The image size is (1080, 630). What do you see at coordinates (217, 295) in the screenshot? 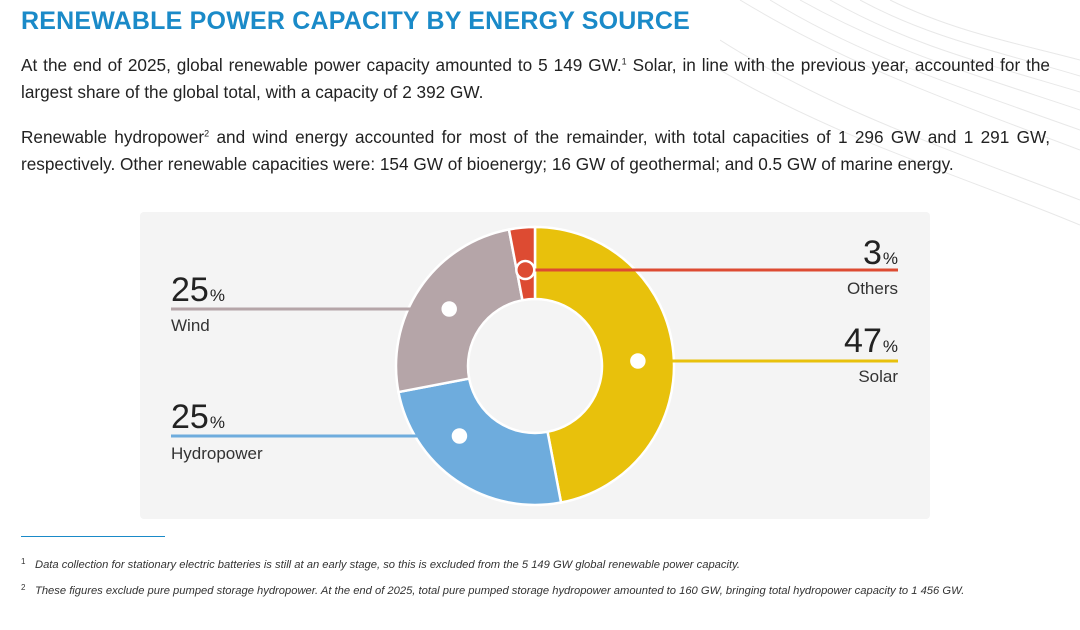
I see `value-unit-wind: %` at bounding box center [217, 295].